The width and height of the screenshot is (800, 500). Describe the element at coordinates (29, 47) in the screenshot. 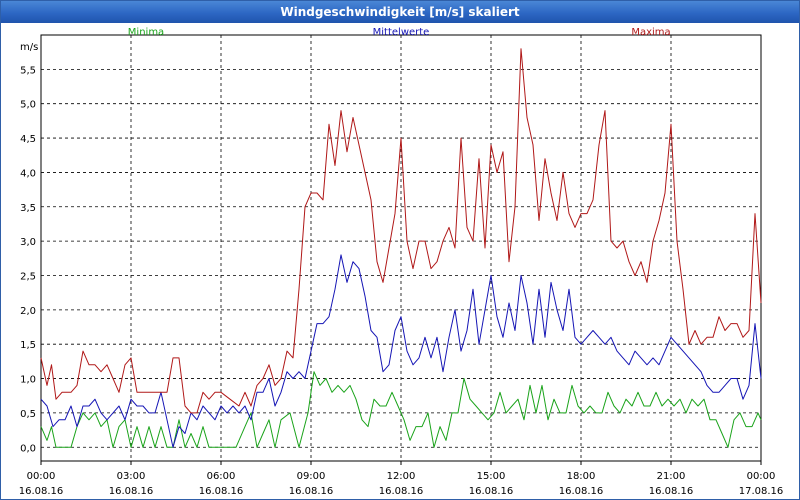

I see `y-axis-label: m/s` at that location.